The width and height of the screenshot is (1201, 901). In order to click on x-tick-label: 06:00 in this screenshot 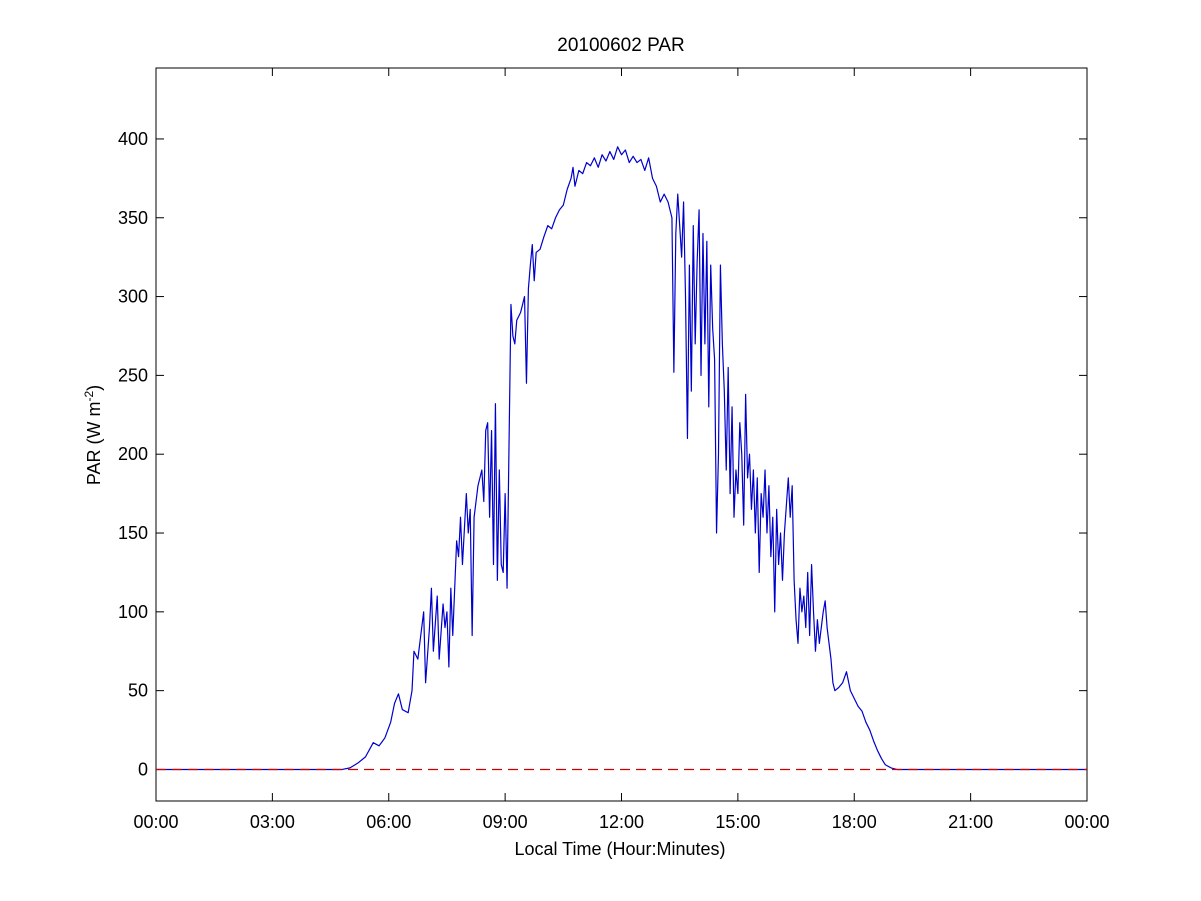, I will do `click(388, 822)`.